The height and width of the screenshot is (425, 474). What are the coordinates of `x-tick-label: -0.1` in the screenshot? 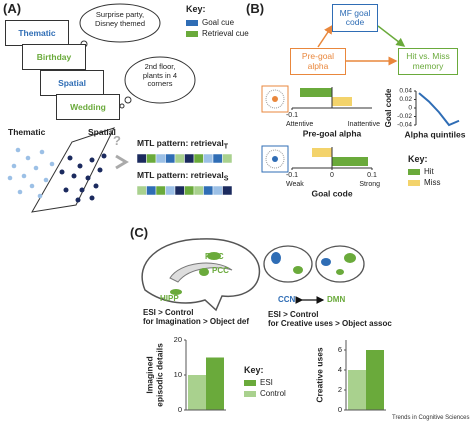 It's located at (292, 115).